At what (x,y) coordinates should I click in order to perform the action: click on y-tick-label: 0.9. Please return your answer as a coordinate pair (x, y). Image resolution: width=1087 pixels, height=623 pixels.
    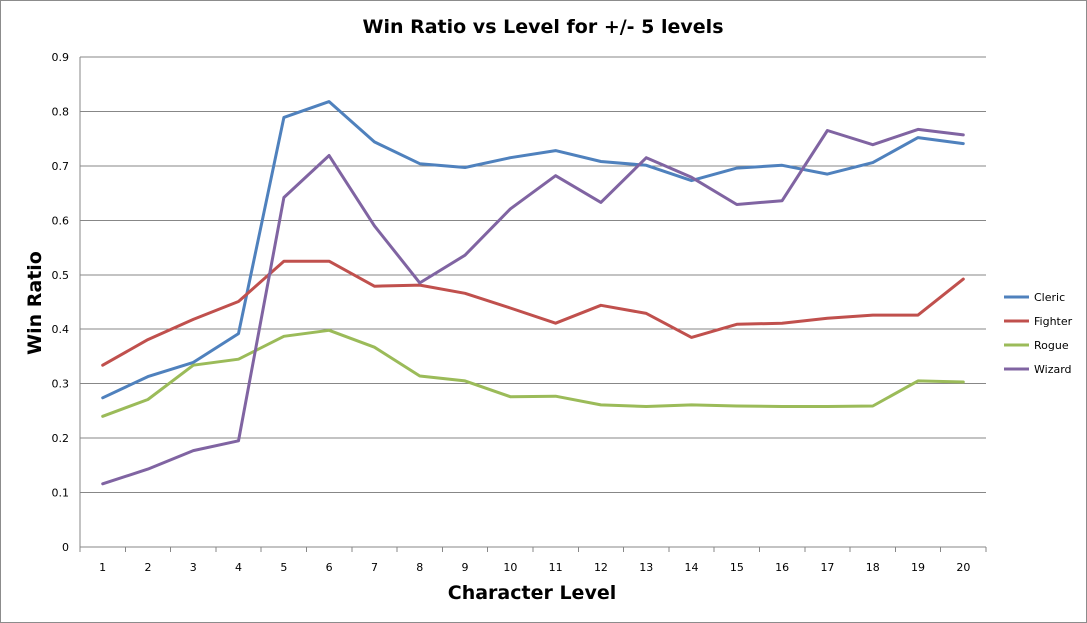
    Looking at the image, I should click on (61, 57).